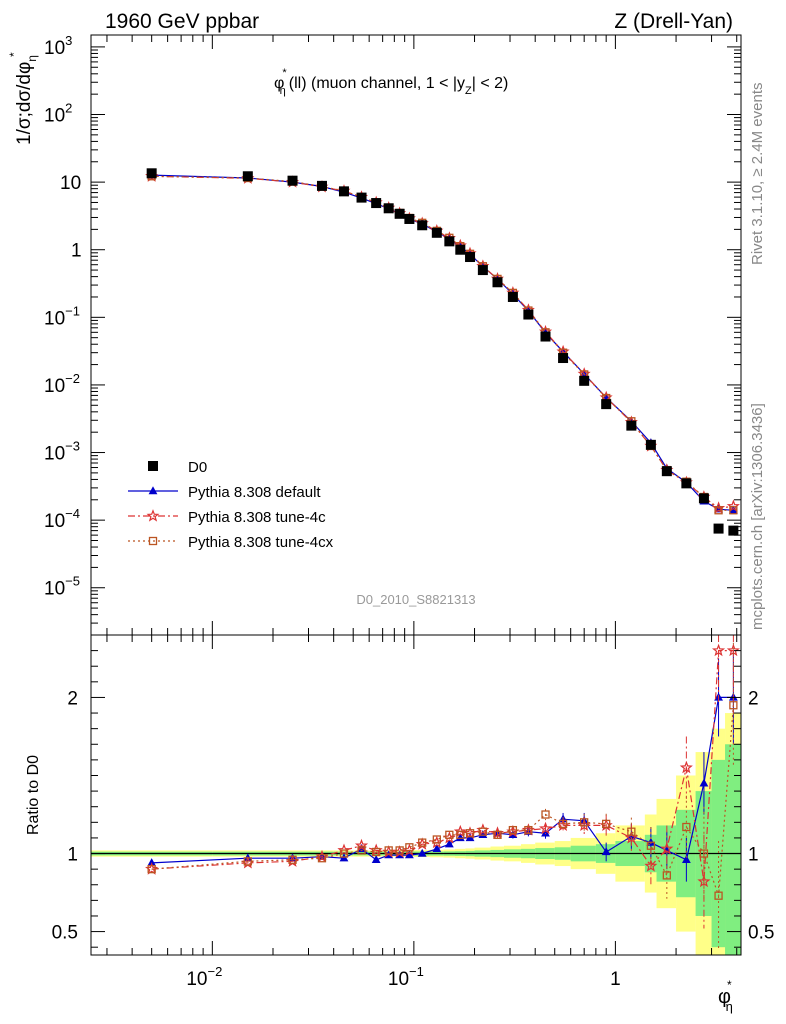 The image size is (786, 1024). Describe the element at coordinates (733, 849) in the screenshot. I see `ratio-band-inner` at that location.